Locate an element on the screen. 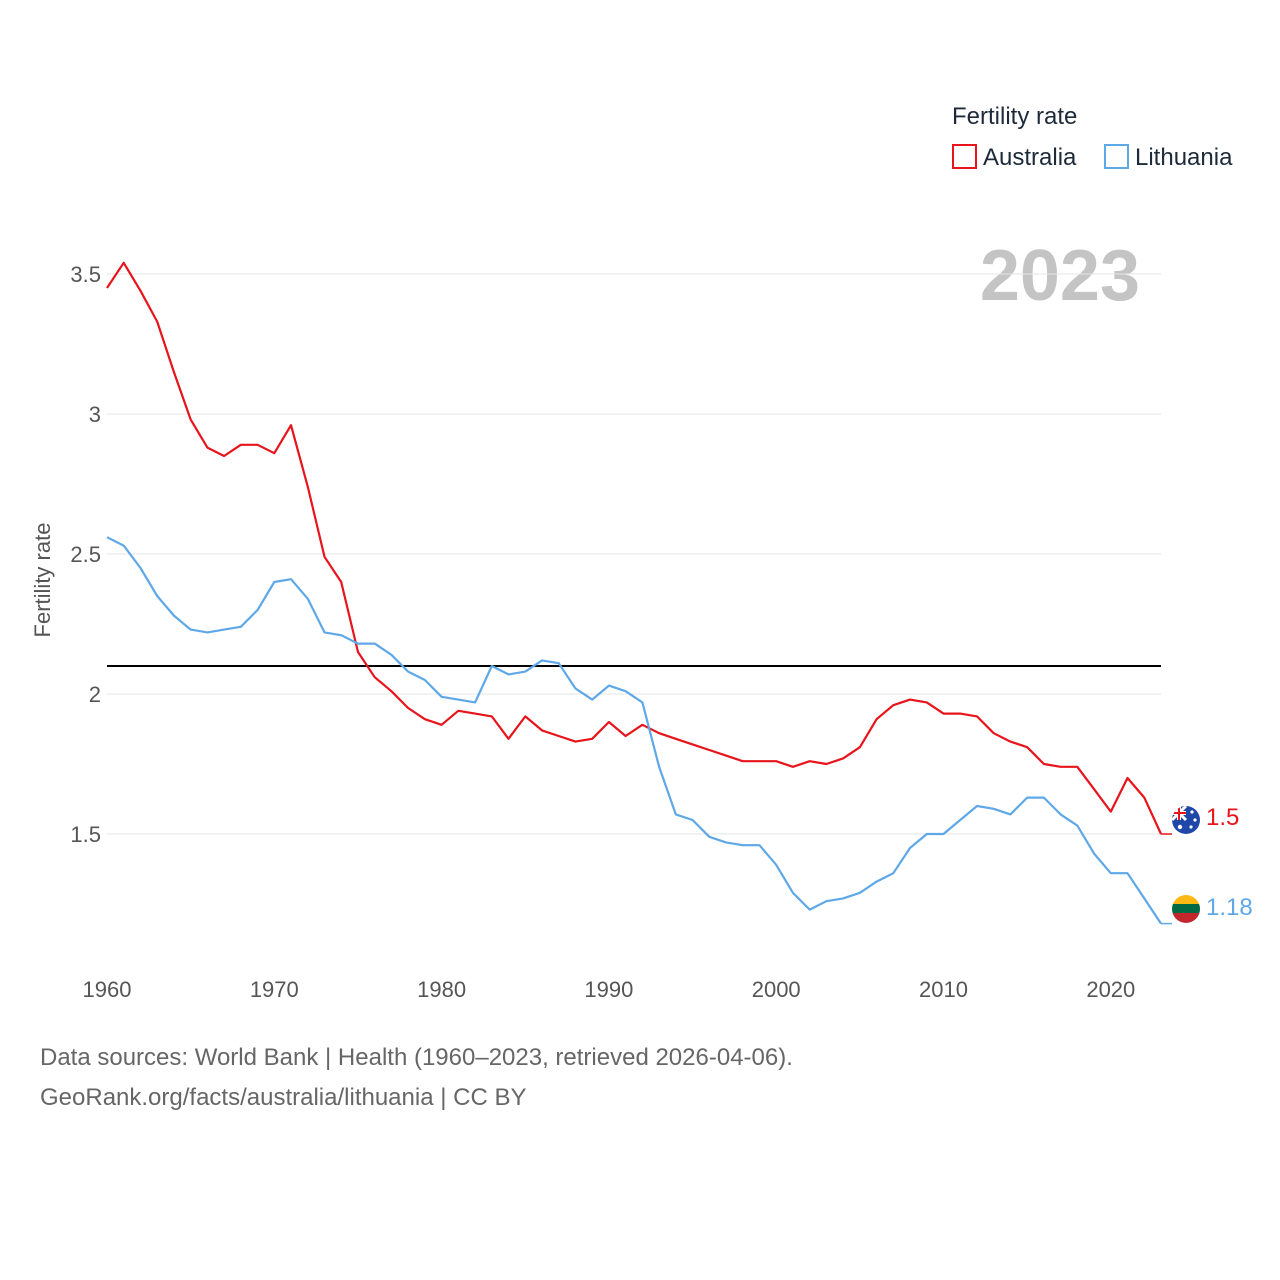 This screenshot has width=1280, height=1280. y-axis-ticks: 1.5 2 2.5 3 3.5 is located at coordinates (85, 554).